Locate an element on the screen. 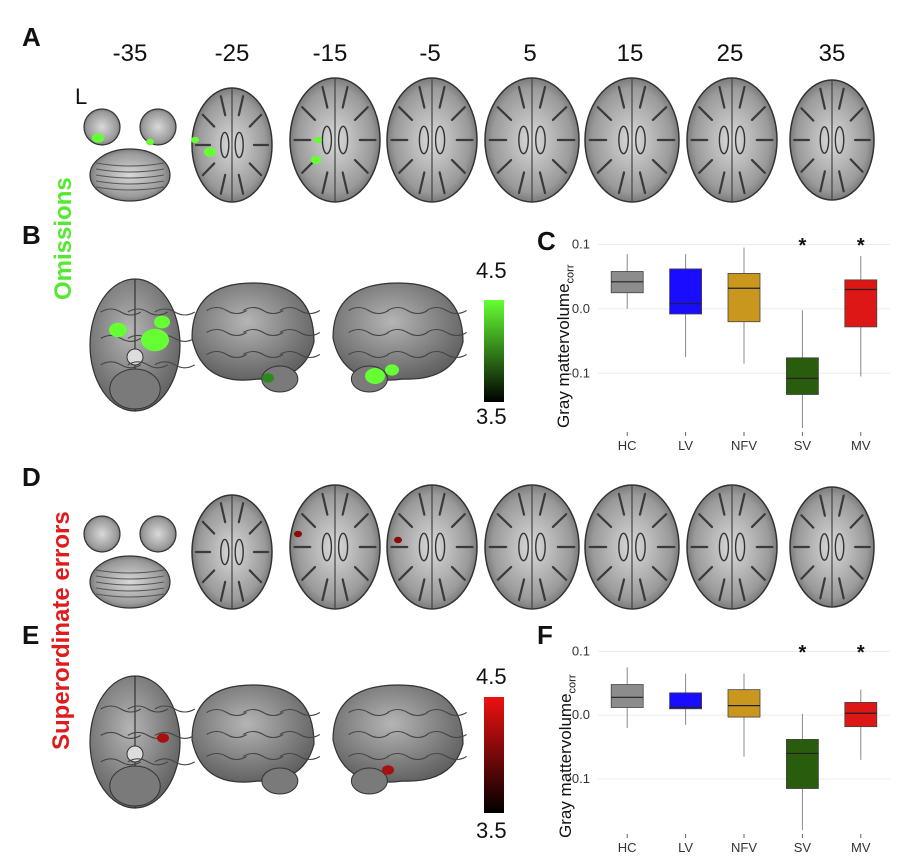  brain-lateral-right-b is located at coordinates (399, 337).